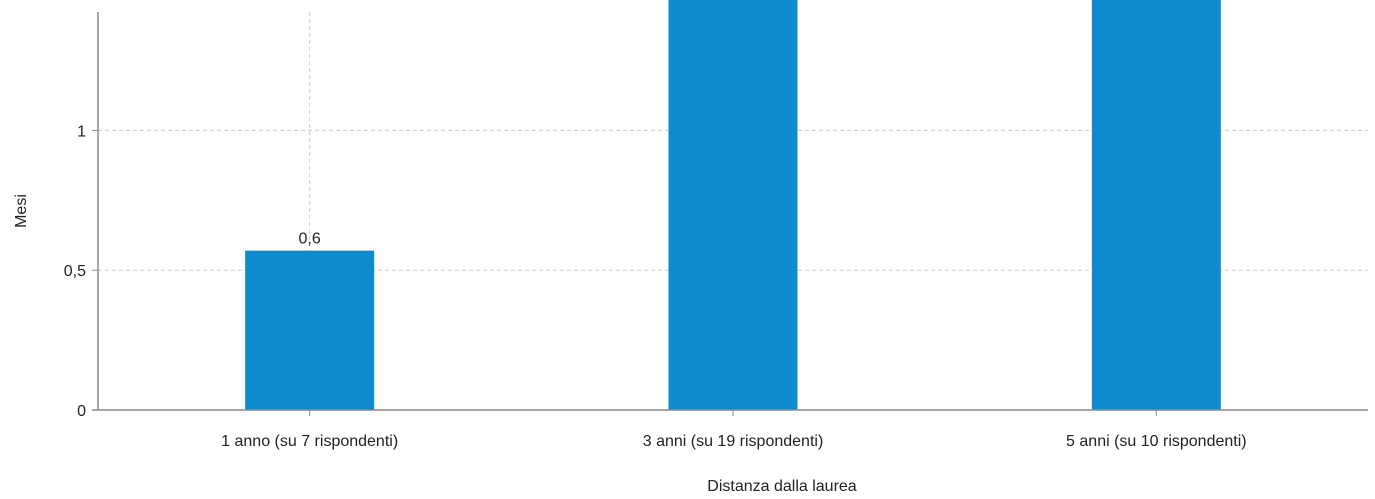 This screenshot has width=1375, height=499. What do you see at coordinates (81, 131) in the screenshot?
I see `y-tick-label: 1` at bounding box center [81, 131].